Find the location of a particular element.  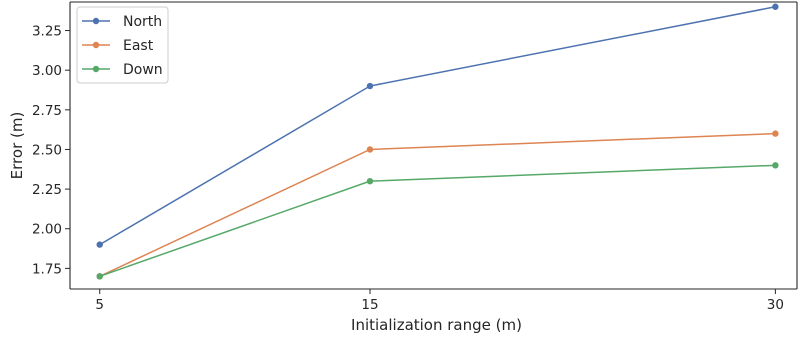

y-tick-label: 3.00 is located at coordinates (47, 71).